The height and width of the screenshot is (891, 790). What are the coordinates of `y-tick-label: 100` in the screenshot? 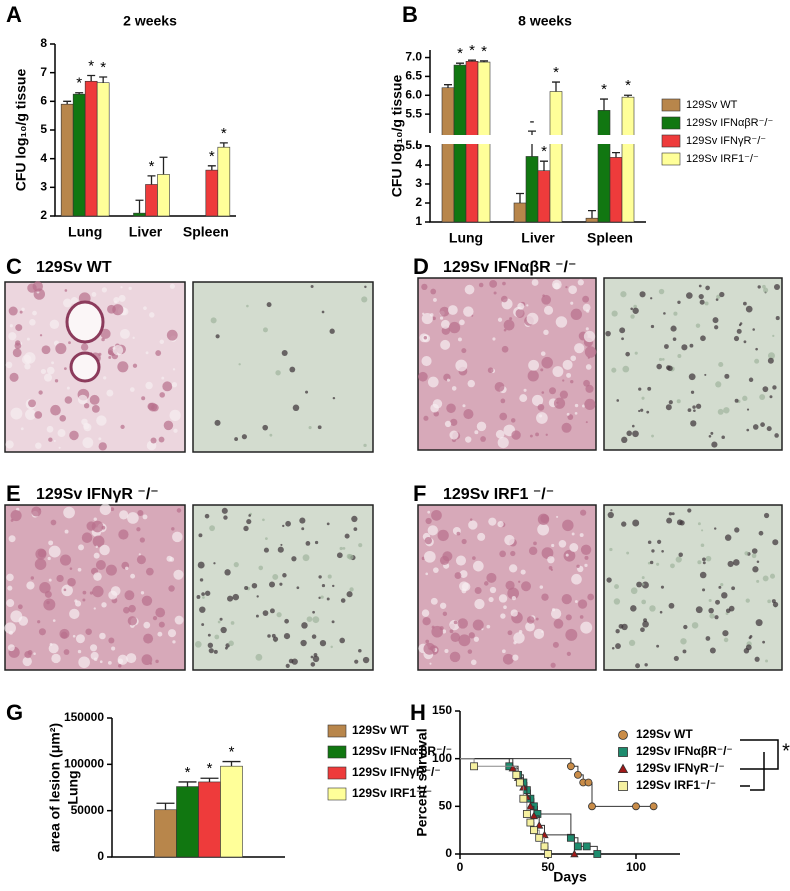 It's located at (442, 758).